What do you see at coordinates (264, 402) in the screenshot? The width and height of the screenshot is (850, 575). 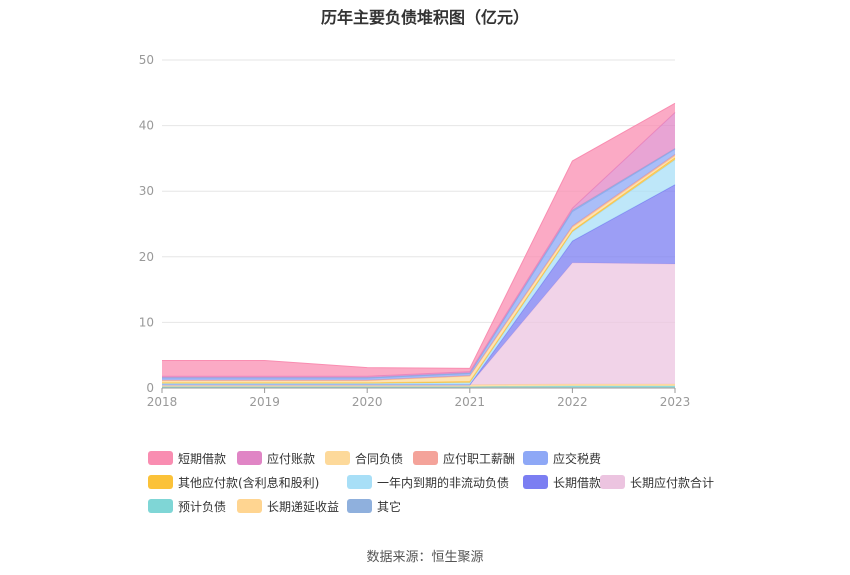 I see `x-tick-label: 2019` at bounding box center [264, 402].